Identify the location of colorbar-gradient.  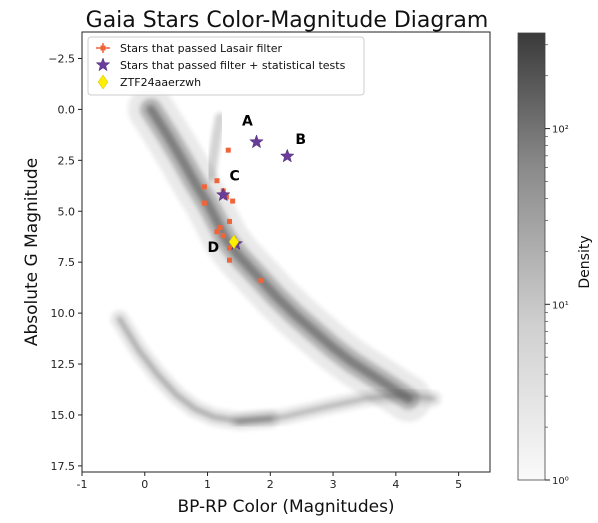
(531, 256).